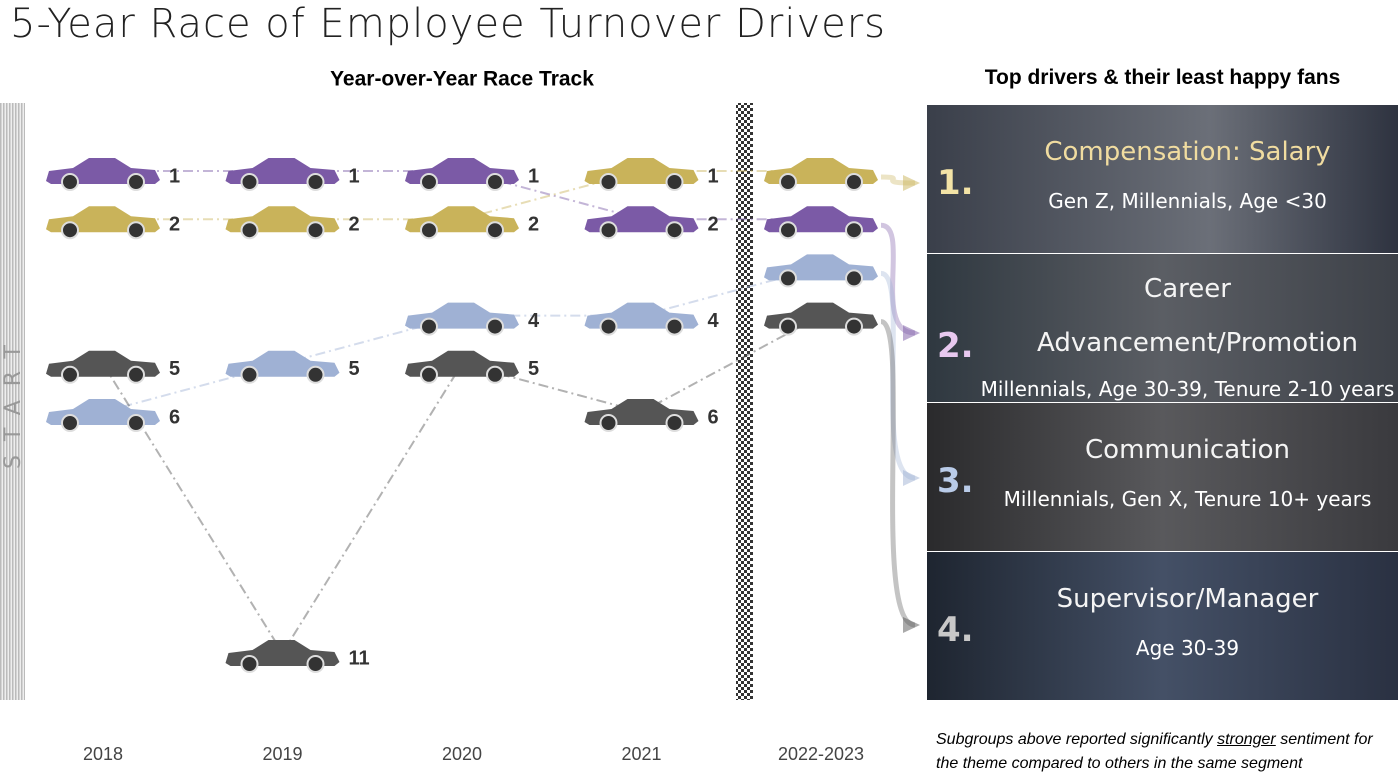 Image resolution: width=1398 pixels, height=783 pixels. Describe the element at coordinates (955, 630) in the screenshot. I see `panel-rank: 4.` at that location.